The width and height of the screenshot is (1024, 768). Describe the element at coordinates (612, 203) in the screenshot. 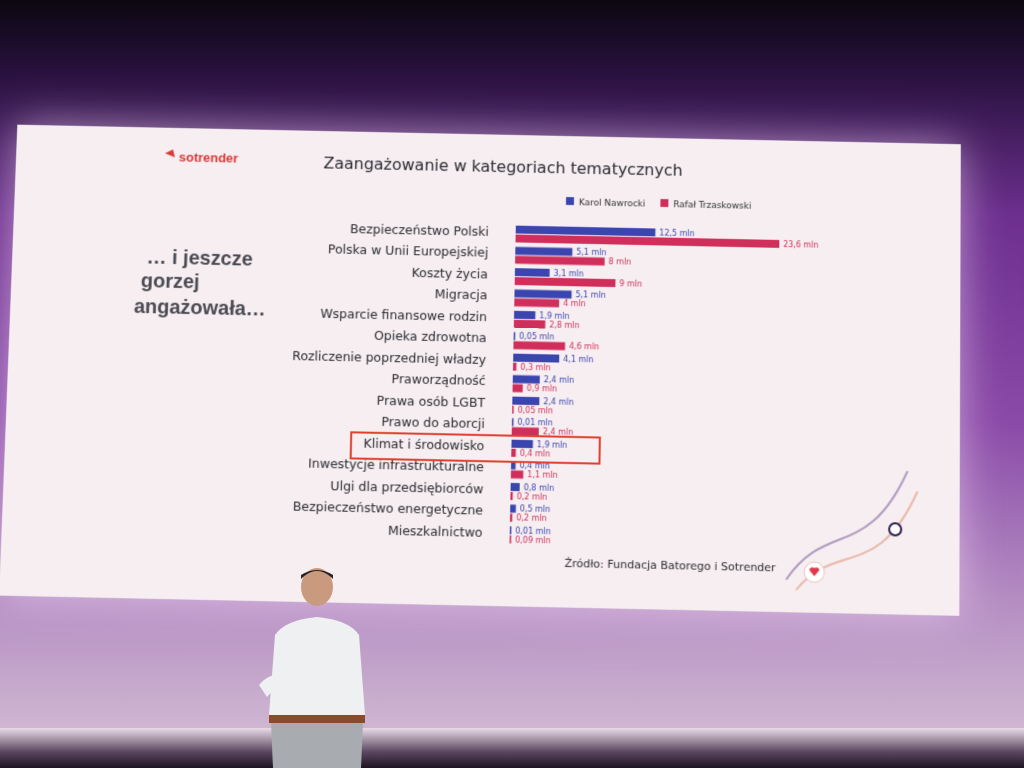

I see `legend-label-nawrocki: Karol Nawrocki` at that location.